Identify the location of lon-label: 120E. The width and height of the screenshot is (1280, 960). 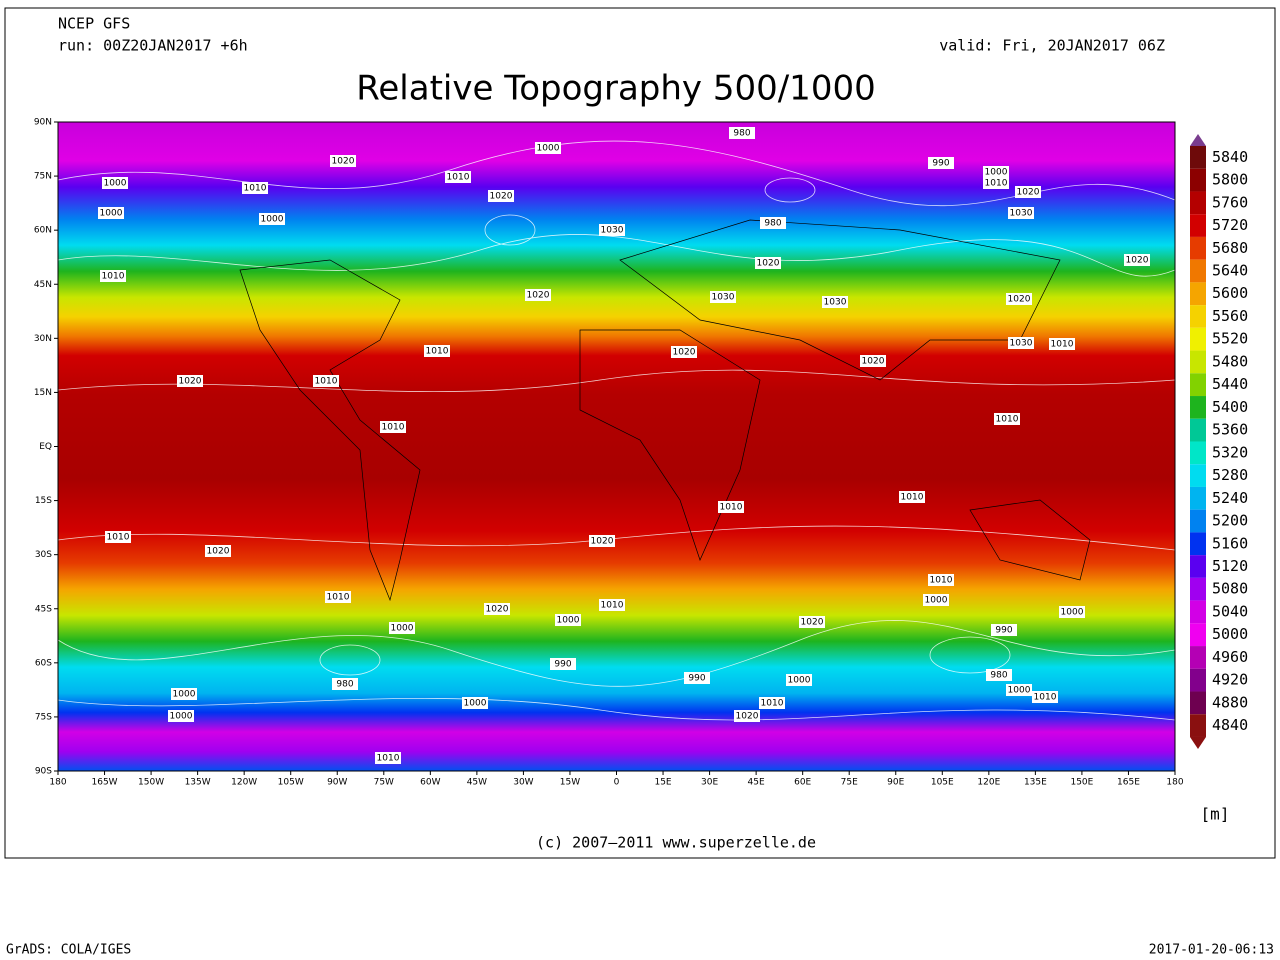
(988, 783).